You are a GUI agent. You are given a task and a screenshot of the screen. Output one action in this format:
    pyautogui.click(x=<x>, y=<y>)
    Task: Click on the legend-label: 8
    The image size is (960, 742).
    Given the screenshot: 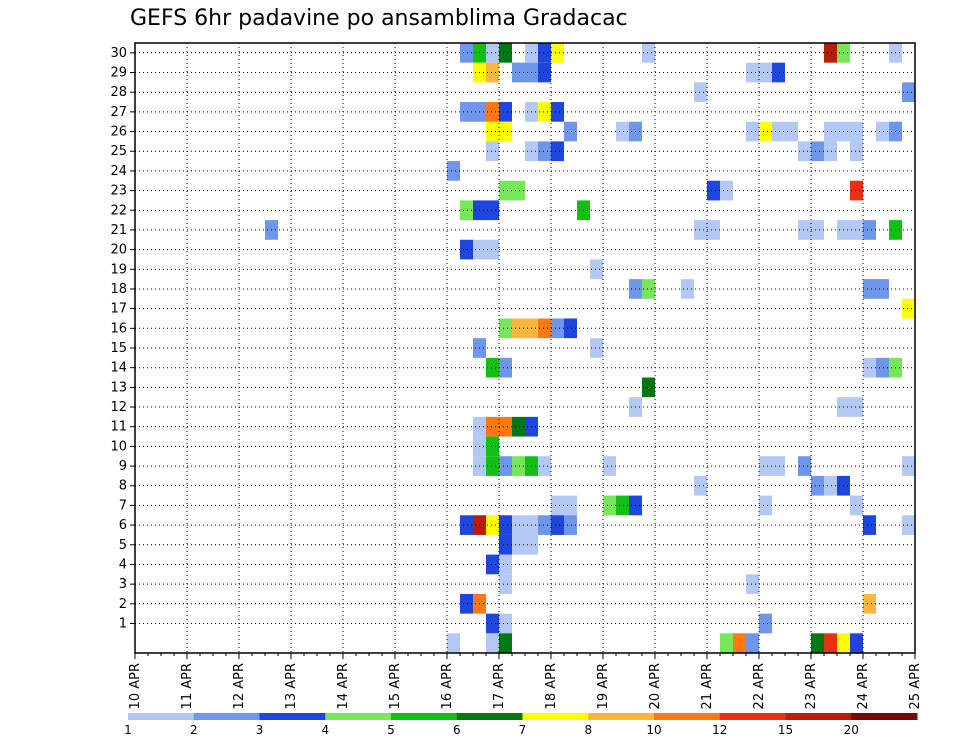 What is the action you would take?
    pyautogui.click(x=588, y=730)
    